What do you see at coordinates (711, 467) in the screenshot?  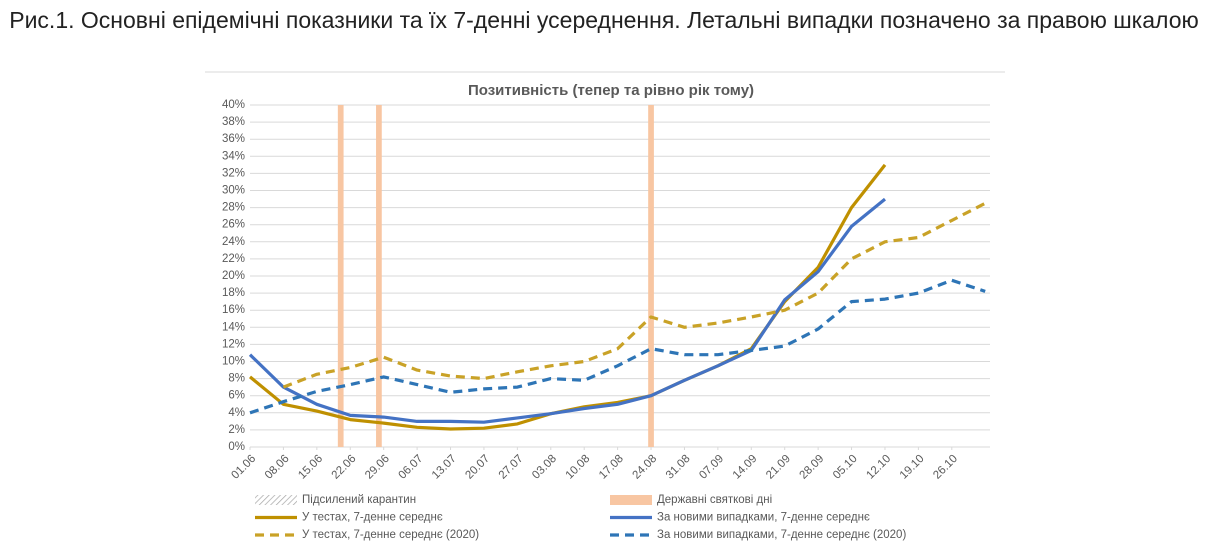 I see `x-tick-label: 07.09` at bounding box center [711, 467].